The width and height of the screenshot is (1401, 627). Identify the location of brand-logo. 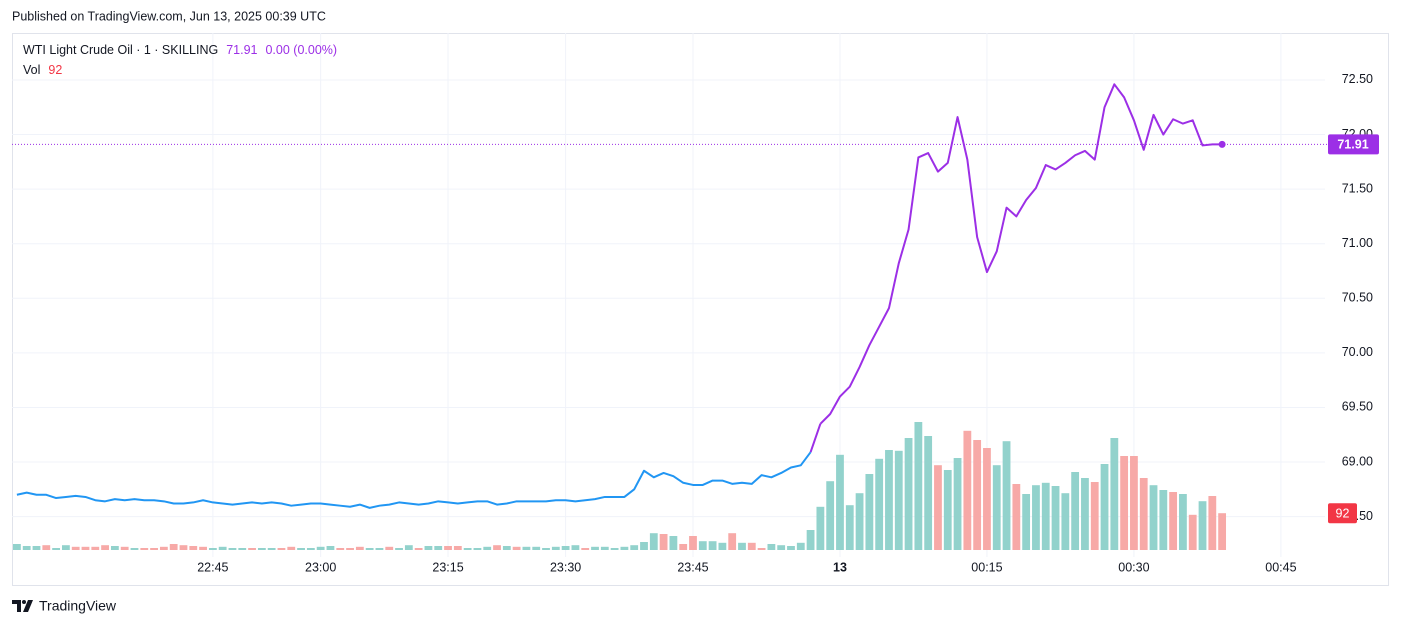
(22, 606).